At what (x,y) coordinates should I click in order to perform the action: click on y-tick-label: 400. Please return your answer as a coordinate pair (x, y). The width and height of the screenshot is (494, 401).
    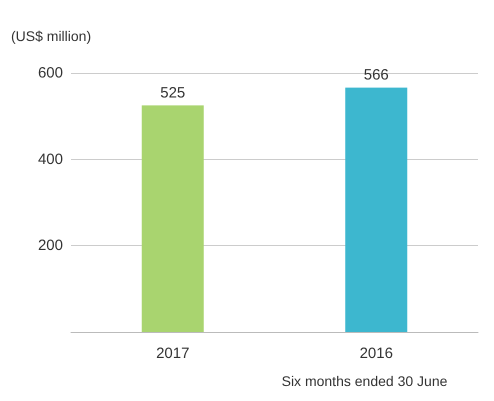
    Looking at the image, I should click on (50, 159).